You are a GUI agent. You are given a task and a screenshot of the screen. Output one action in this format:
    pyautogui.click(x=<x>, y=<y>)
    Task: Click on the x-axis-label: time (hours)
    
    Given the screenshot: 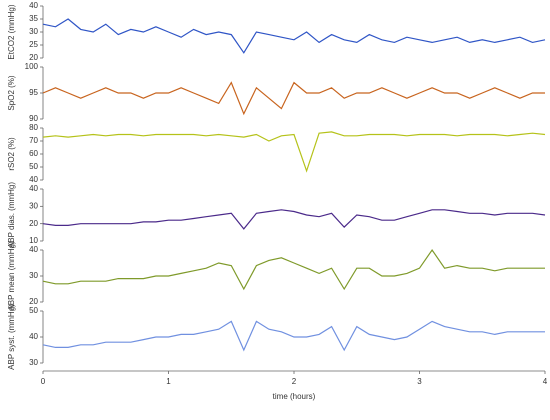 What is the action you would take?
    pyautogui.click(x=294, y=396)
    